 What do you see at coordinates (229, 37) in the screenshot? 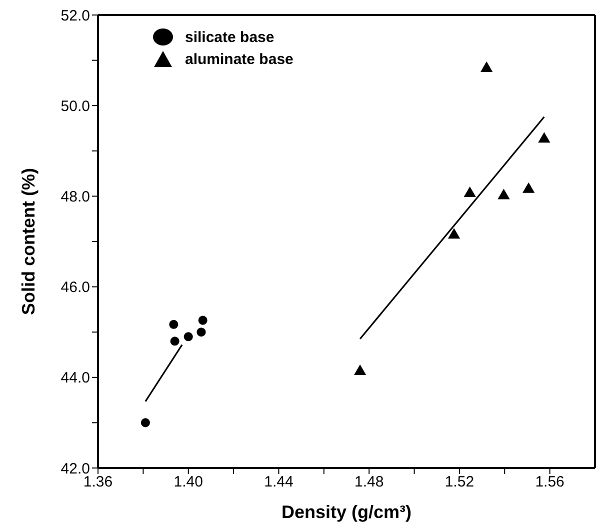
I see `legend-label: silicate base` at bounding box center [229, 37].